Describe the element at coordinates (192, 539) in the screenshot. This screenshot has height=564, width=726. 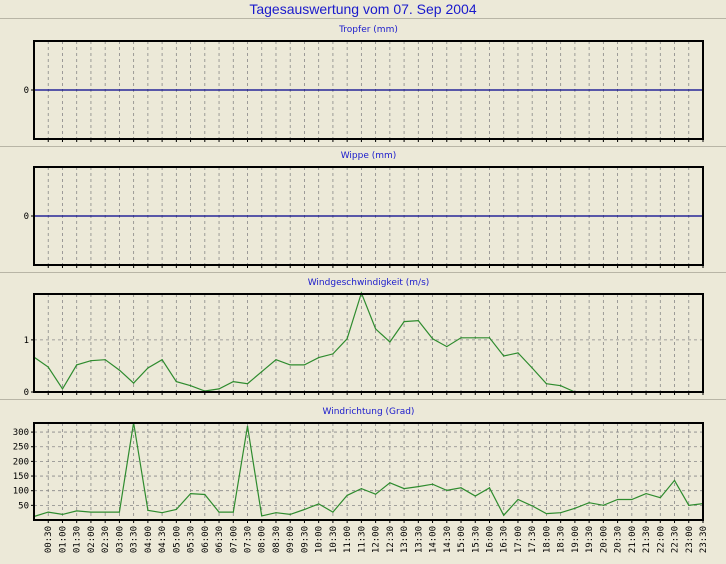
I see `x-tick-label: 05:30` at that location.